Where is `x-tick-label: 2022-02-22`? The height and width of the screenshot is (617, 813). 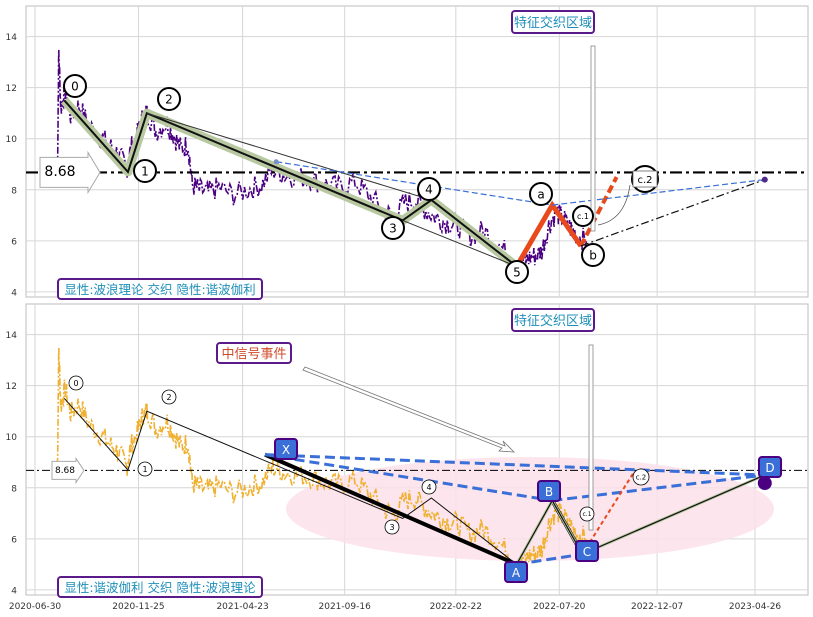
x-tick-label: 2022-02-22 is located at coordinates (456, 607).